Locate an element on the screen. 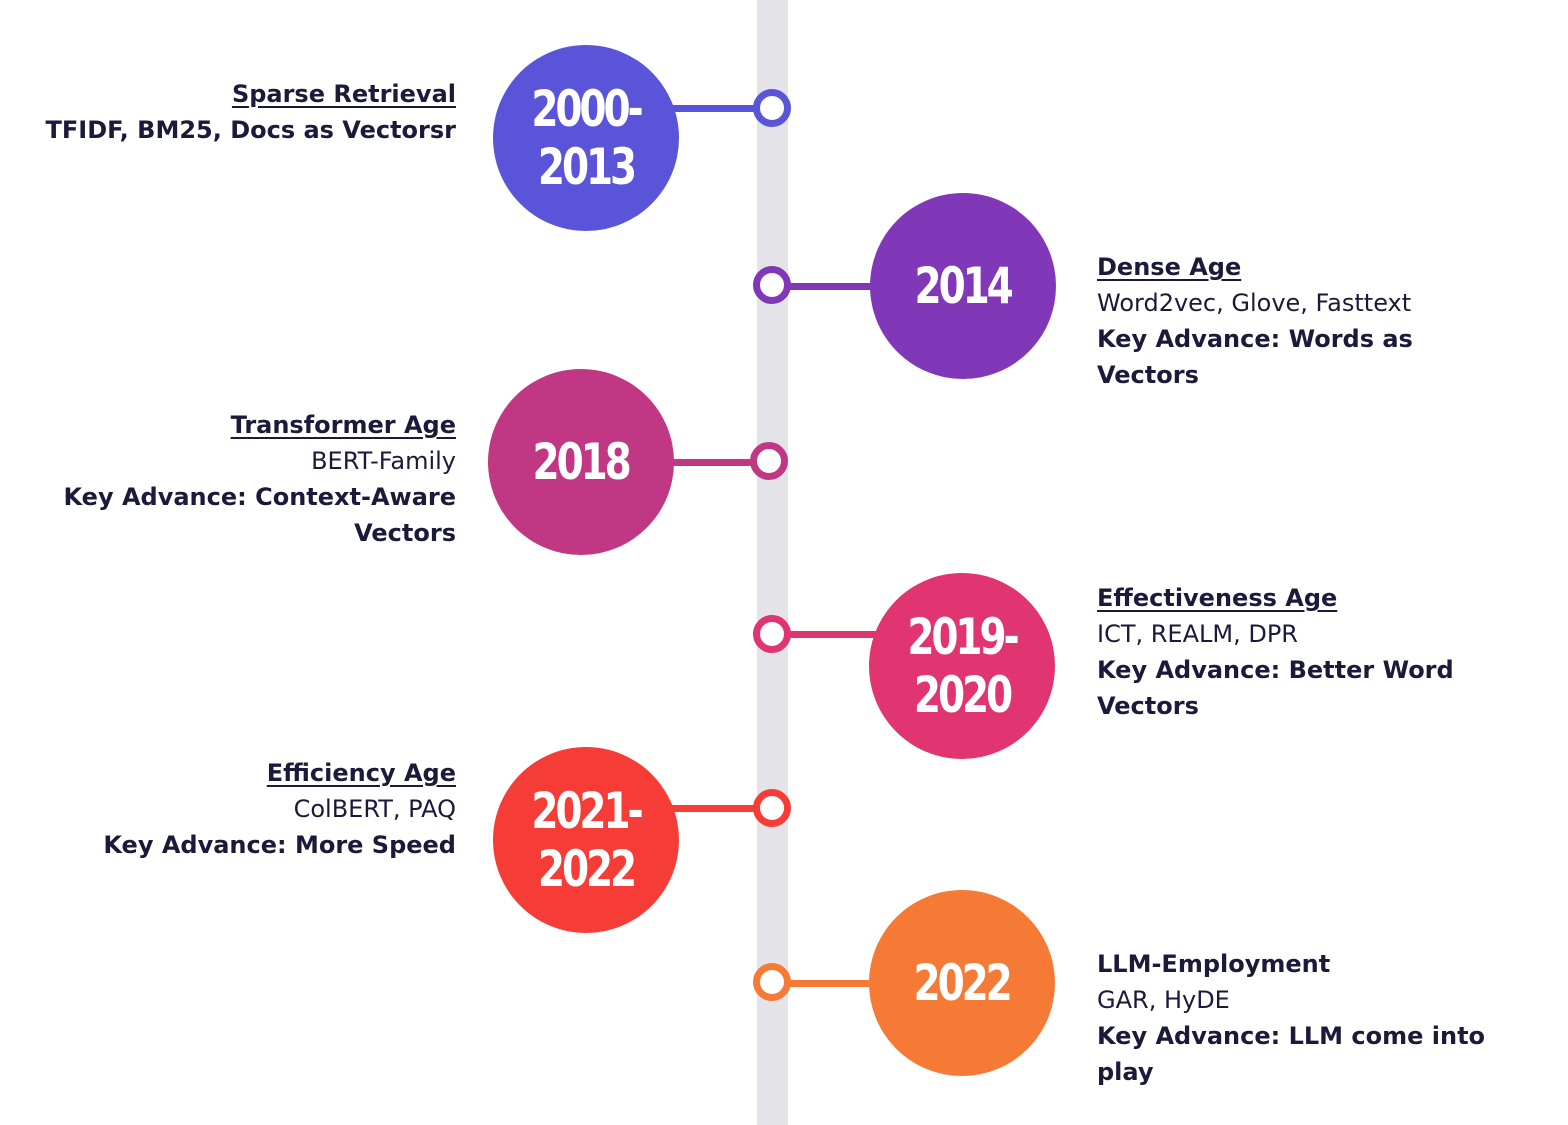  event-title: LLM-Employment is located at coordinates (1214, 964).